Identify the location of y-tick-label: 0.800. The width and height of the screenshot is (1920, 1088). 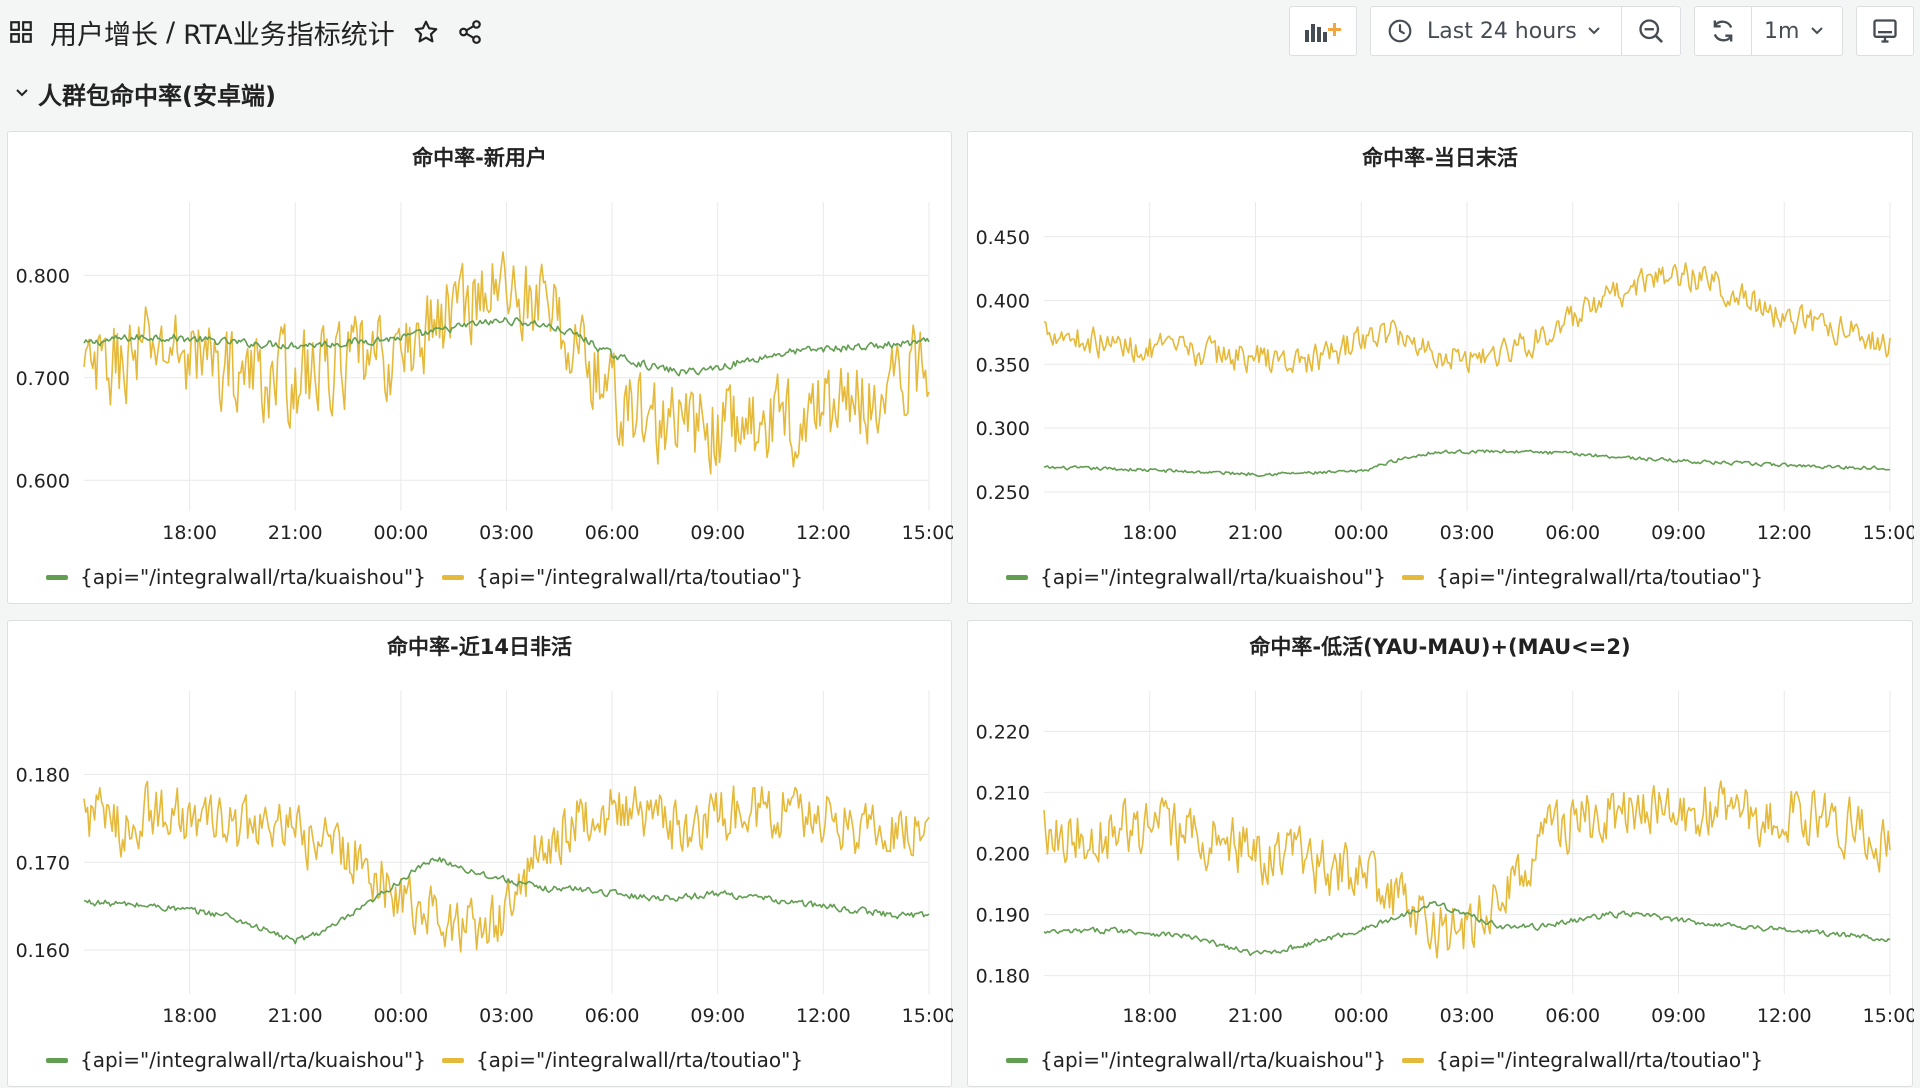
(43, 276).